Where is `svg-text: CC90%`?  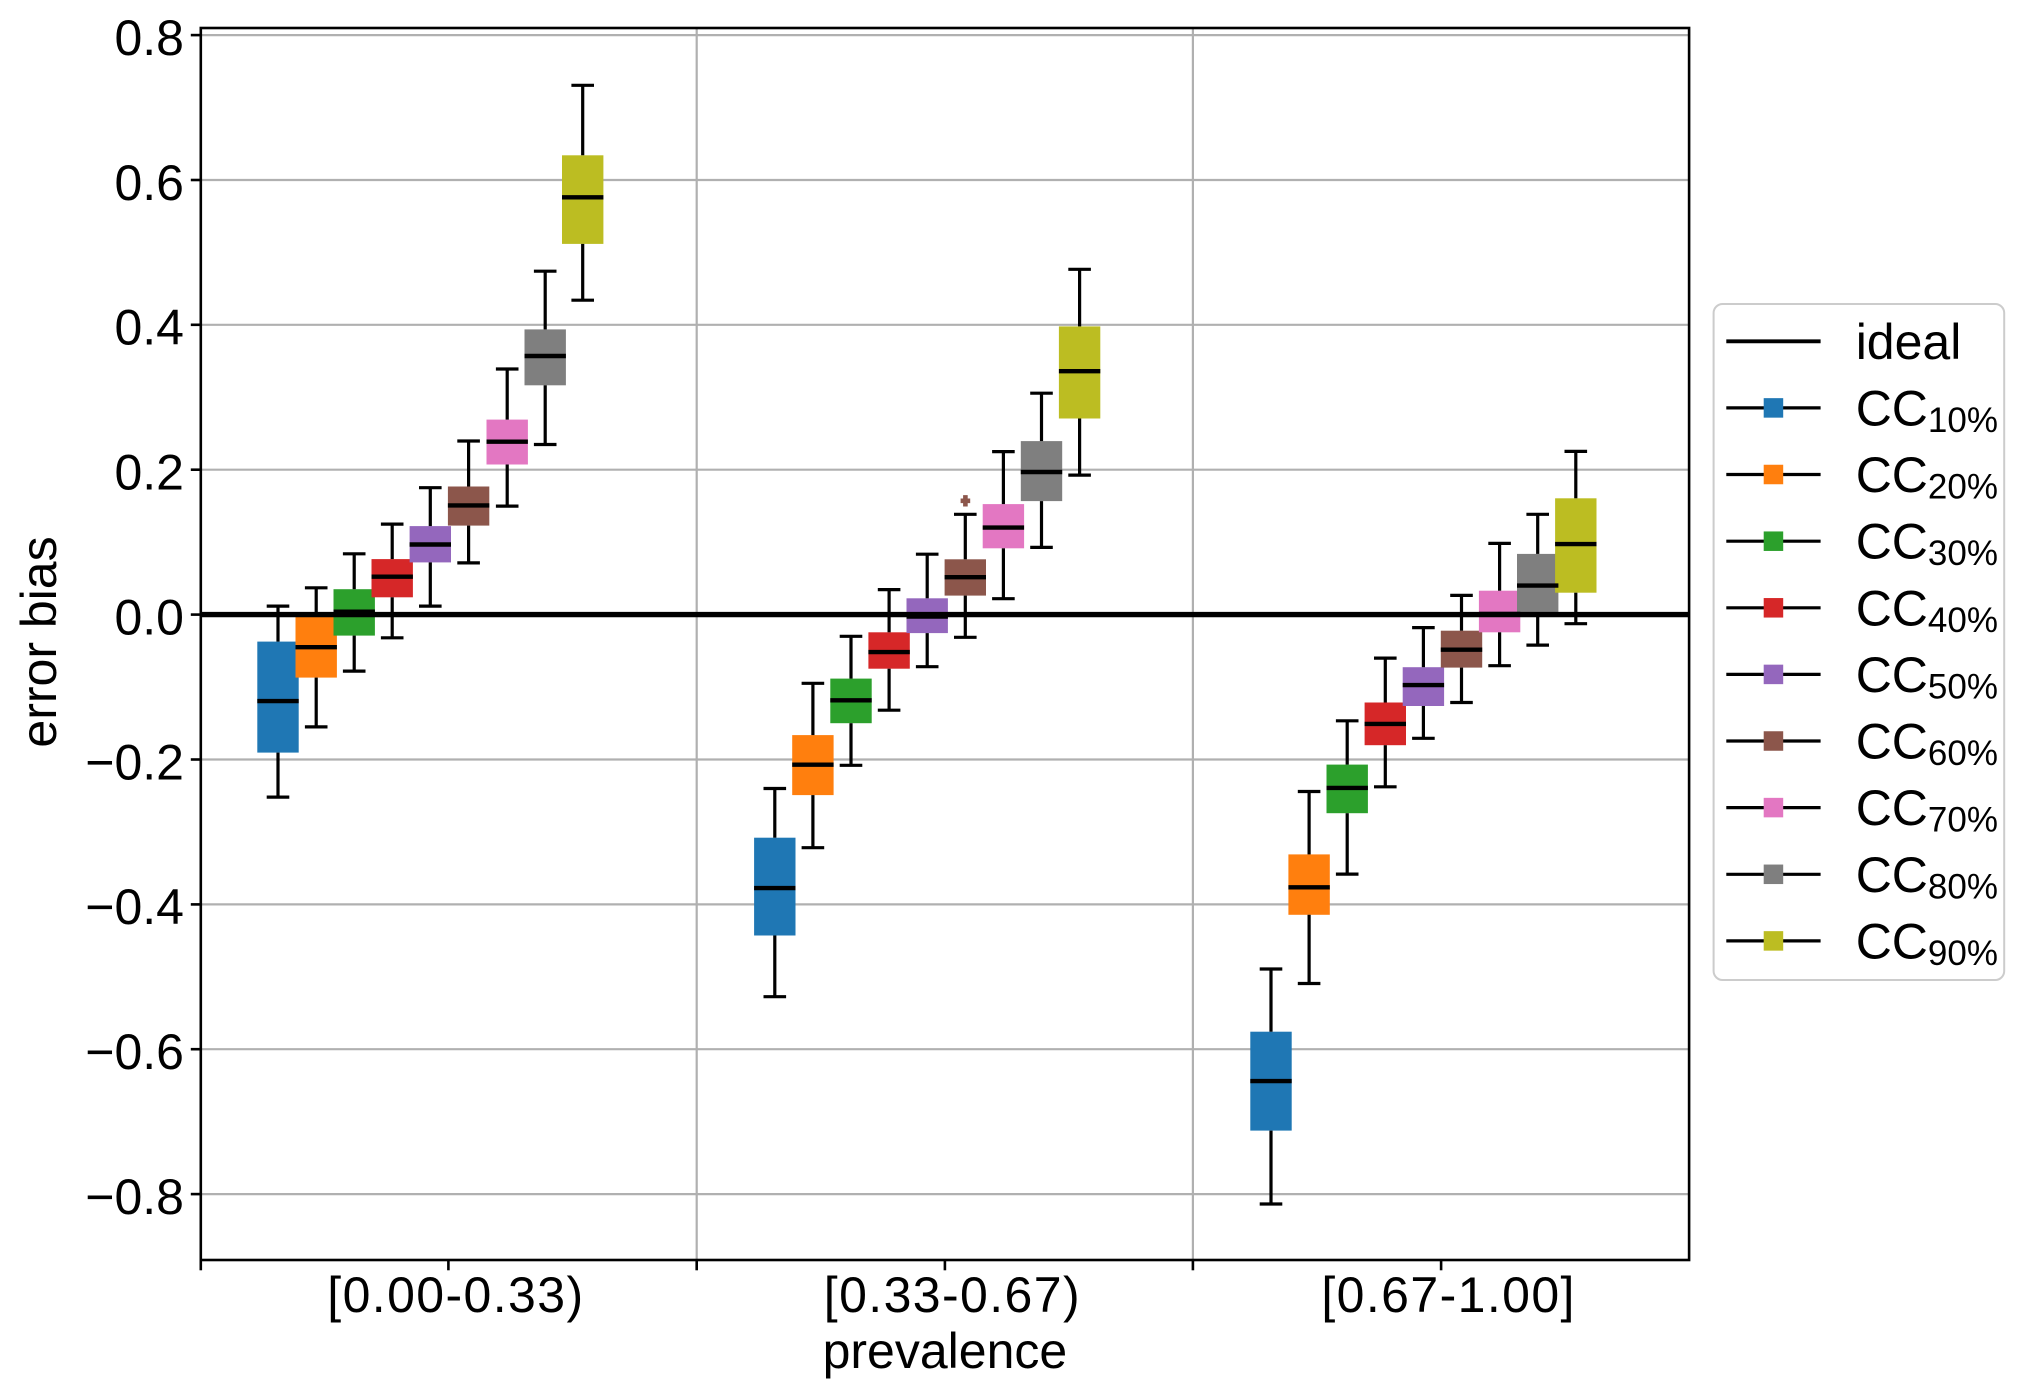 svg-text: CC90% is located at coordinates (1927, 943).